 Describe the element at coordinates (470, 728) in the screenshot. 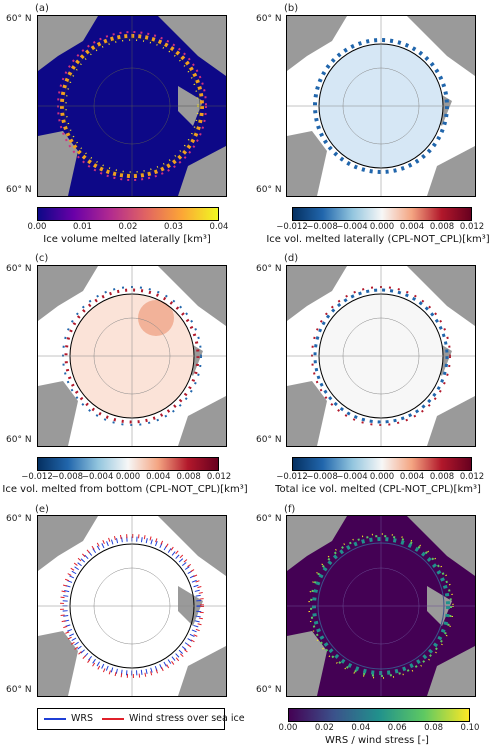

I see `tick-label: 0.10` at that location.